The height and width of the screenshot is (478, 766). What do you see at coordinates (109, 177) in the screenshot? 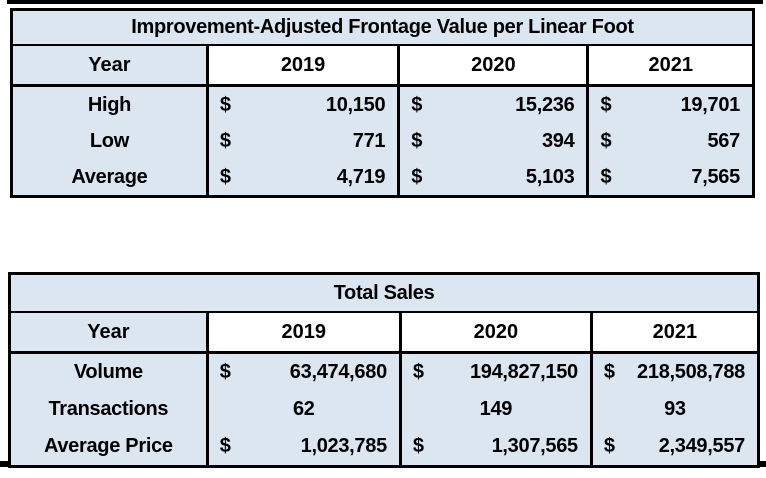
I see `frontage-row-label-average: Average` at bounding box center [109, 177].